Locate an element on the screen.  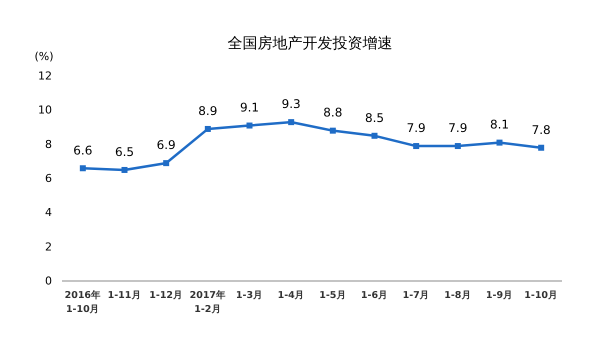
y-tick-label: 2 is located at coordinates (48, 247).